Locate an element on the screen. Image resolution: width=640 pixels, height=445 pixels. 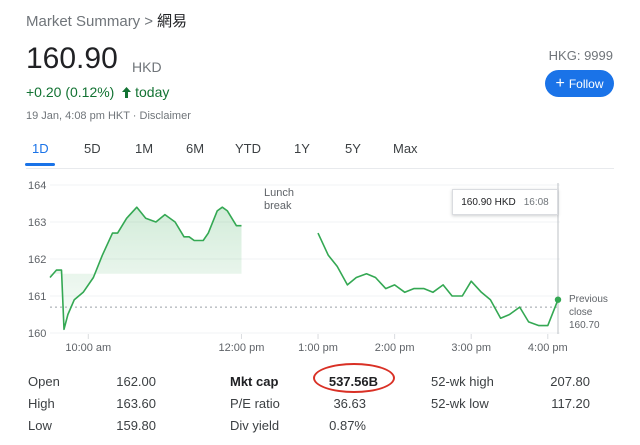
x-tick-label: 4:00 pm is located at coordinates (548, 348).